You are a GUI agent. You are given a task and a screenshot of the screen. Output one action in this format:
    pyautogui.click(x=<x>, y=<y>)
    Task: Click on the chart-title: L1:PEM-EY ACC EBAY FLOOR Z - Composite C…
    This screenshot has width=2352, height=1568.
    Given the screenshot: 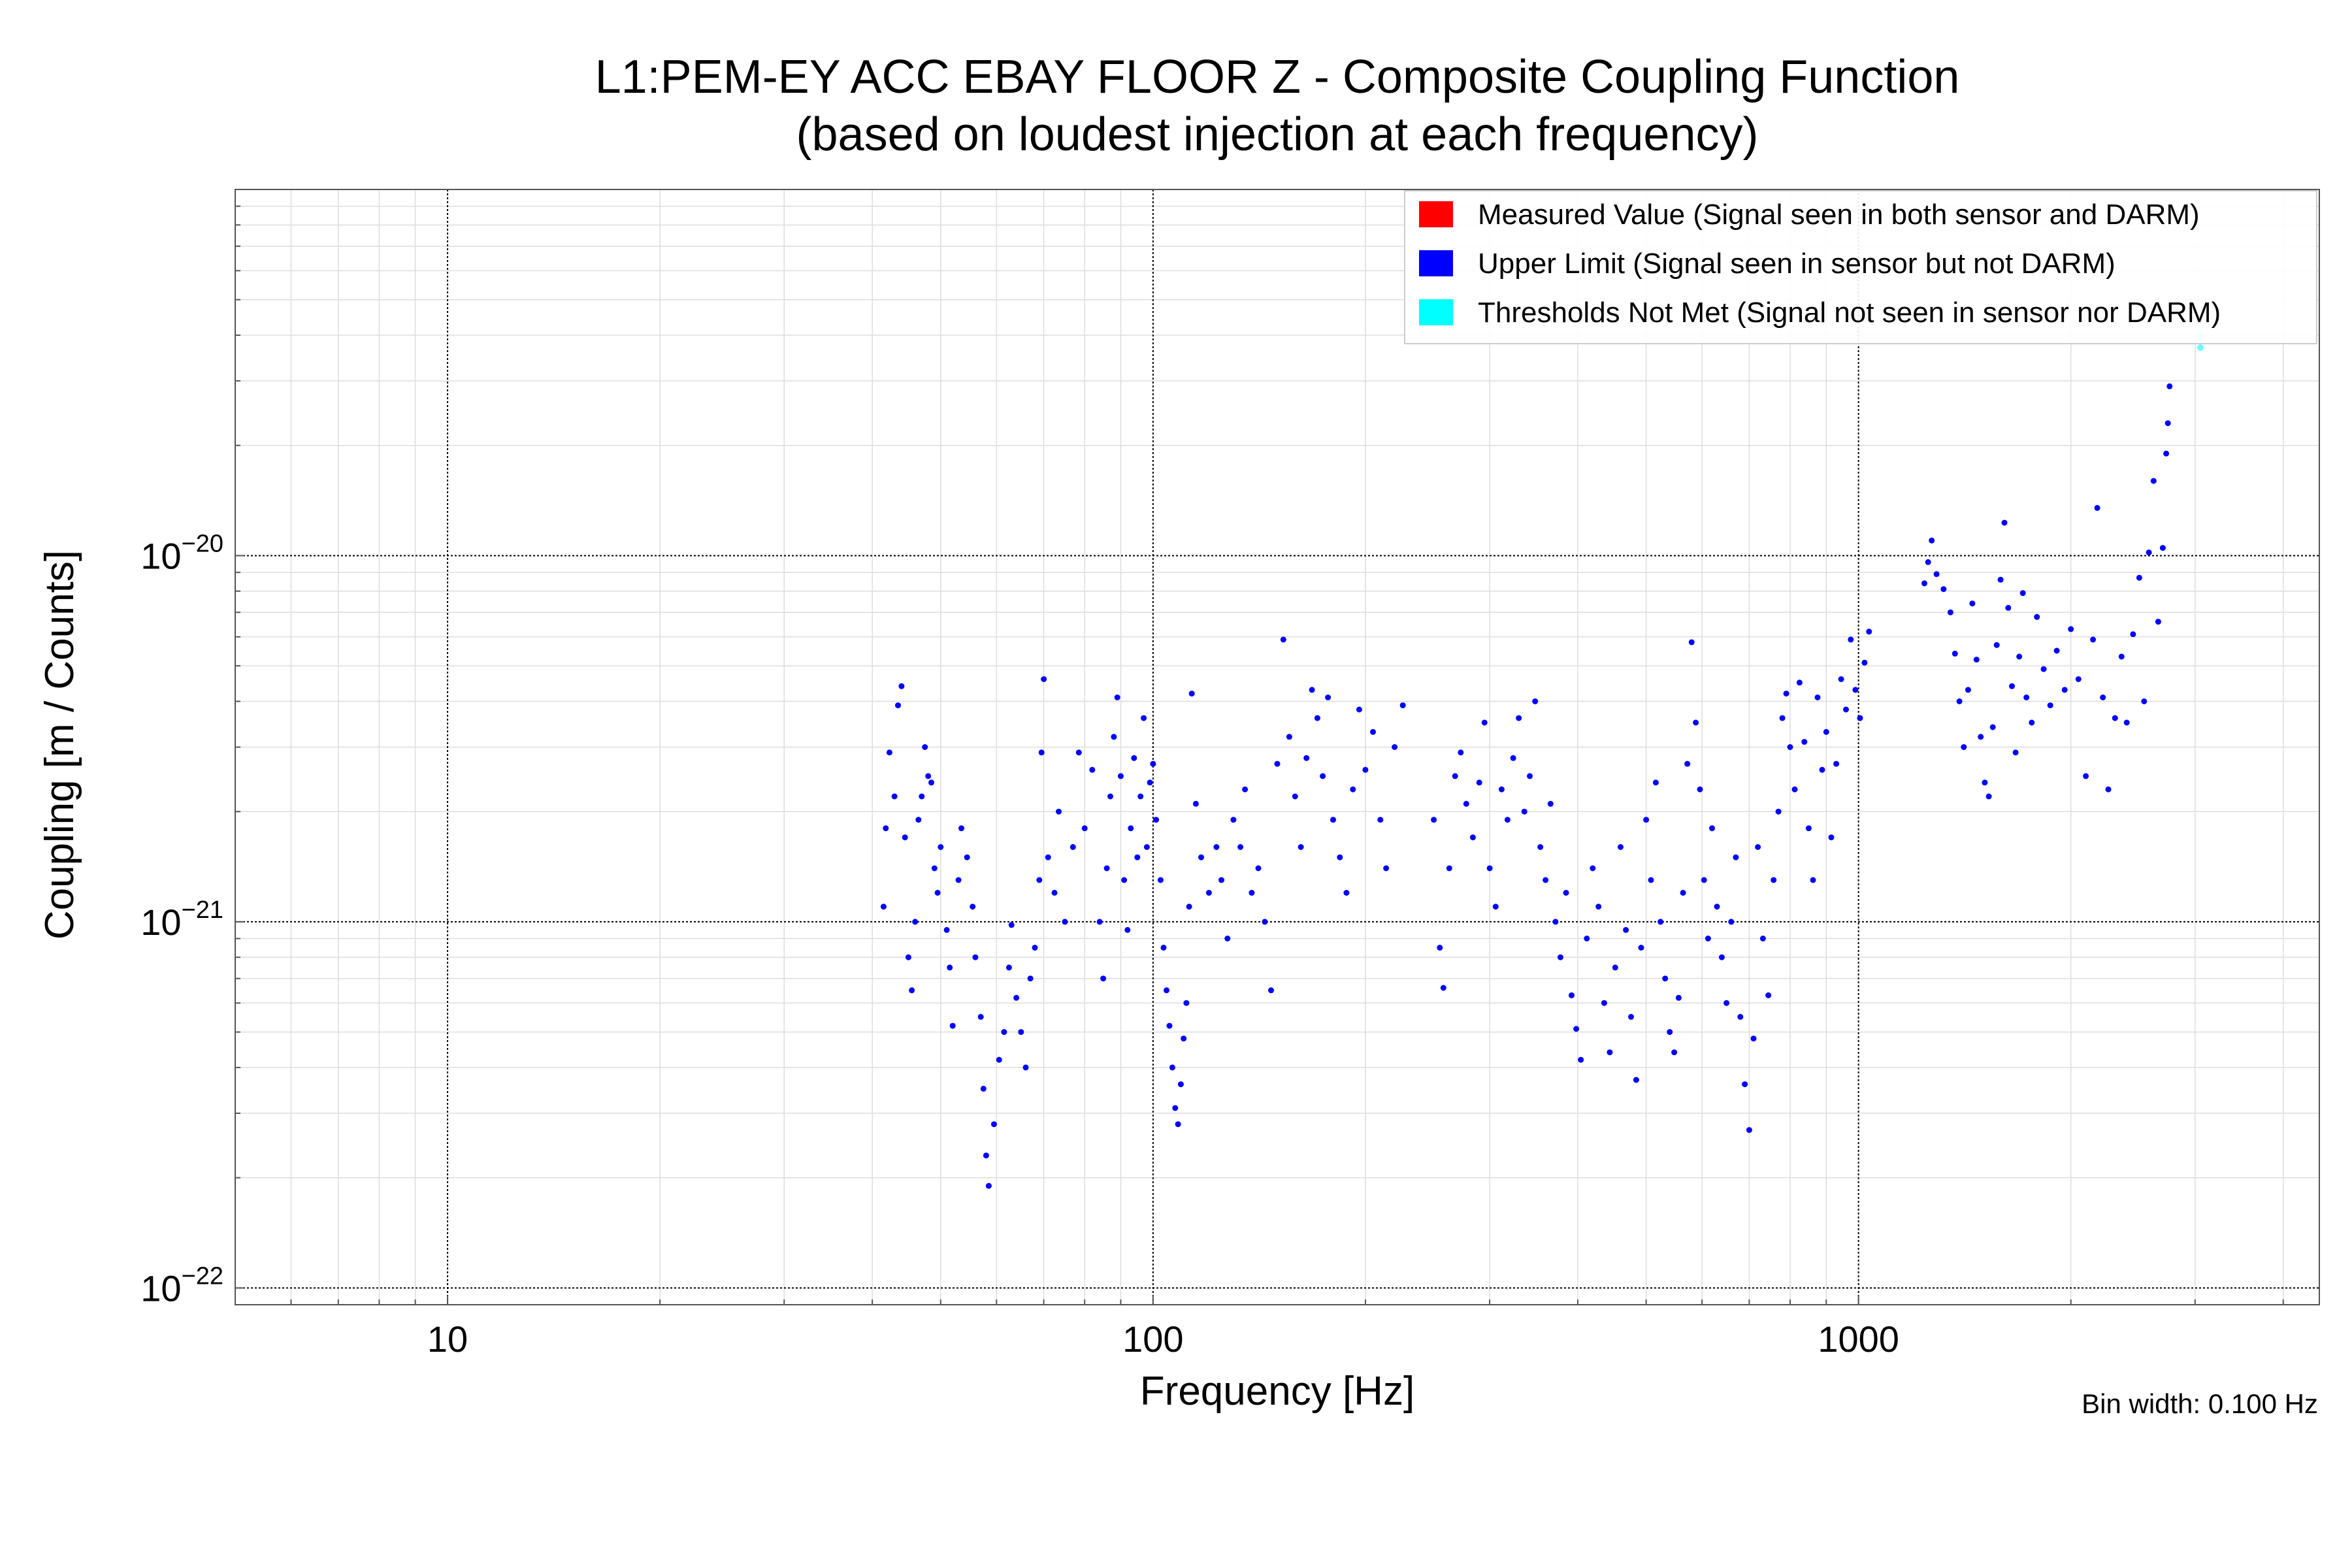 What is the action you would take?
    pyautogui.click(x=1277, y=77)
    